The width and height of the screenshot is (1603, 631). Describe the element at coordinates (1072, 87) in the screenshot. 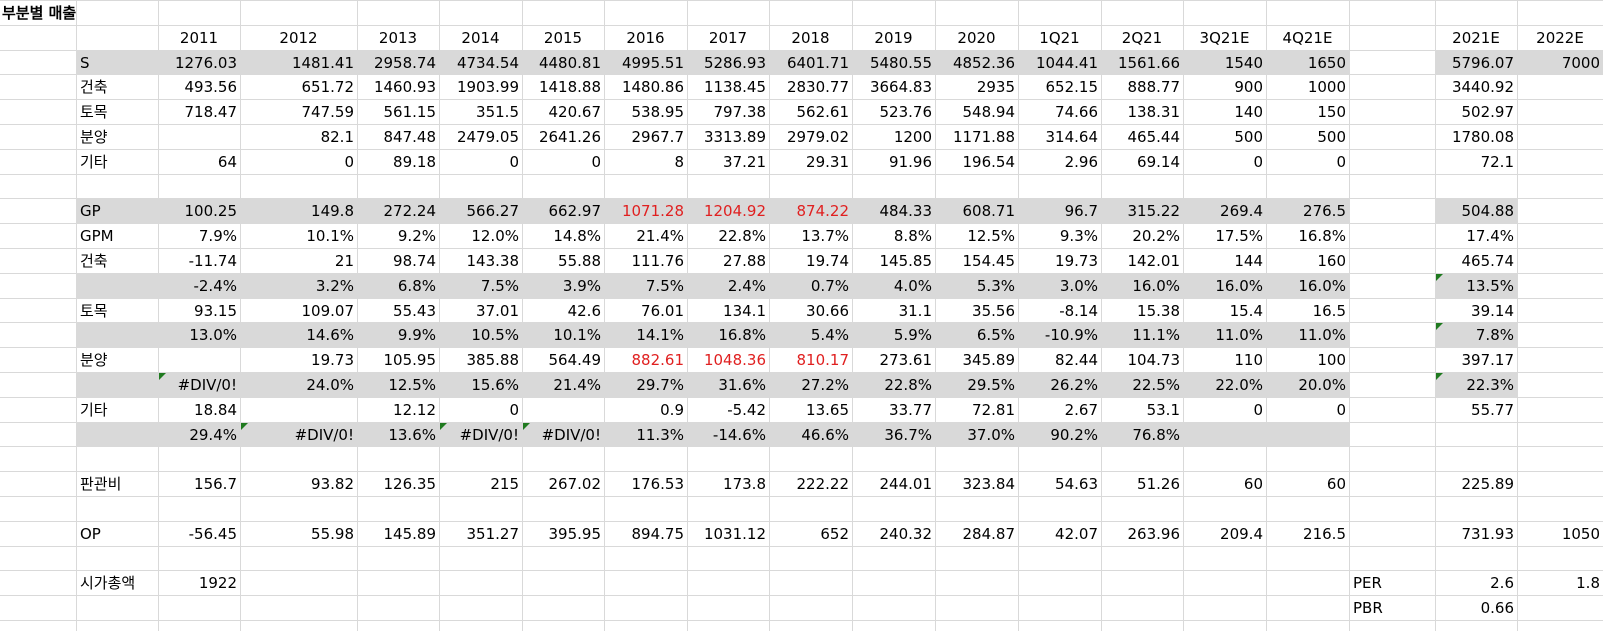

I see `data-cell: 652.15` at that location.